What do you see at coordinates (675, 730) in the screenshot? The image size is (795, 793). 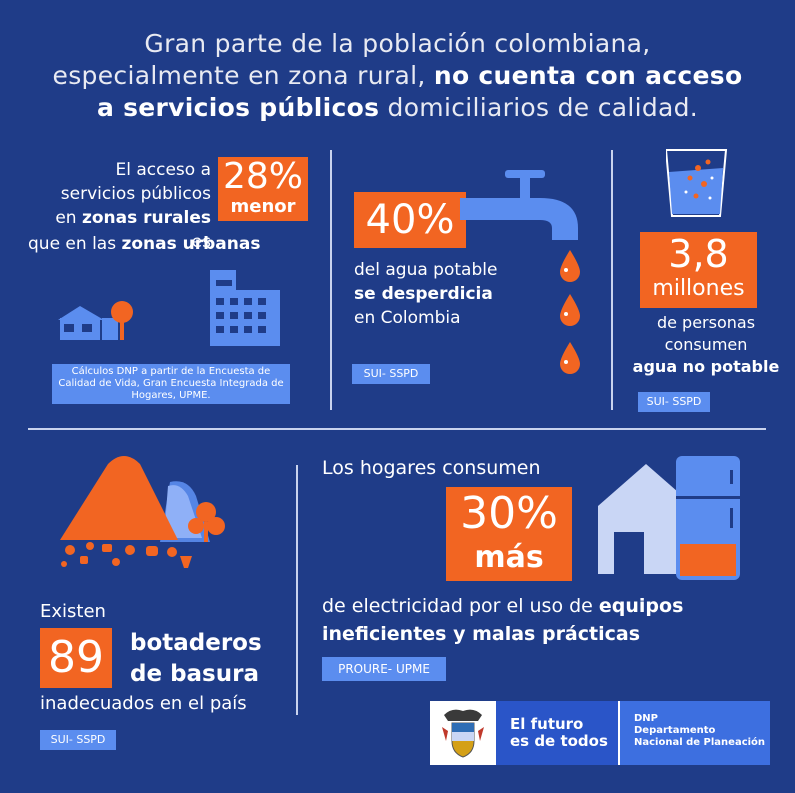 I see `dnp-dept-1: Departamento` at bounding box center [675, 730].